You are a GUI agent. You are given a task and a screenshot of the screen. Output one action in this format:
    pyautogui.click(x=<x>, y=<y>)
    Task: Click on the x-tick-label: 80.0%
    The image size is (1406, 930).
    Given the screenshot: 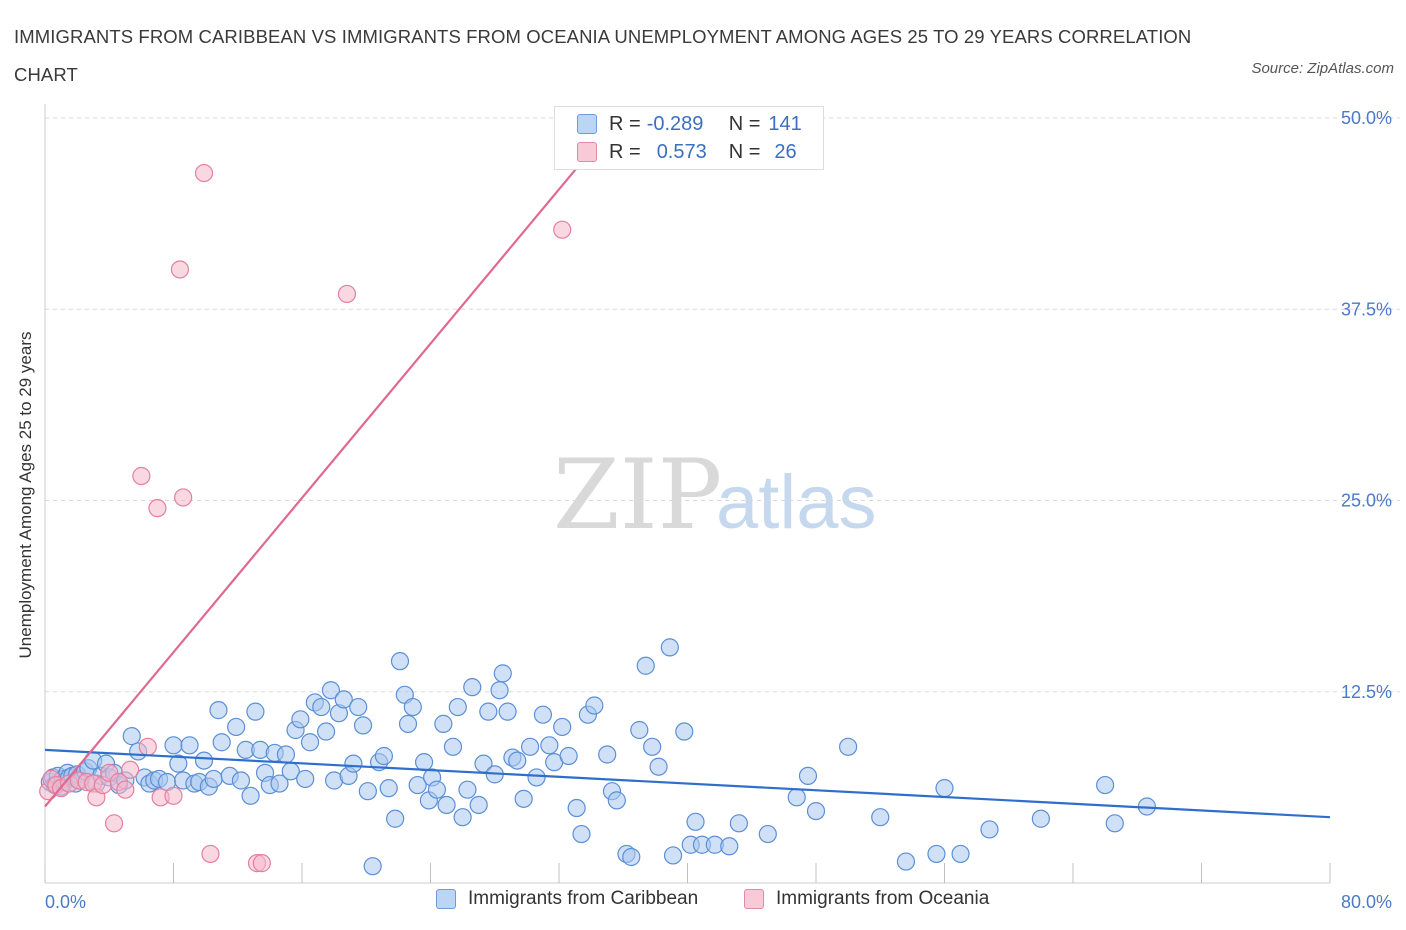 What is the action you would take?
    pyautogui.click(x=1366, y=902)
    